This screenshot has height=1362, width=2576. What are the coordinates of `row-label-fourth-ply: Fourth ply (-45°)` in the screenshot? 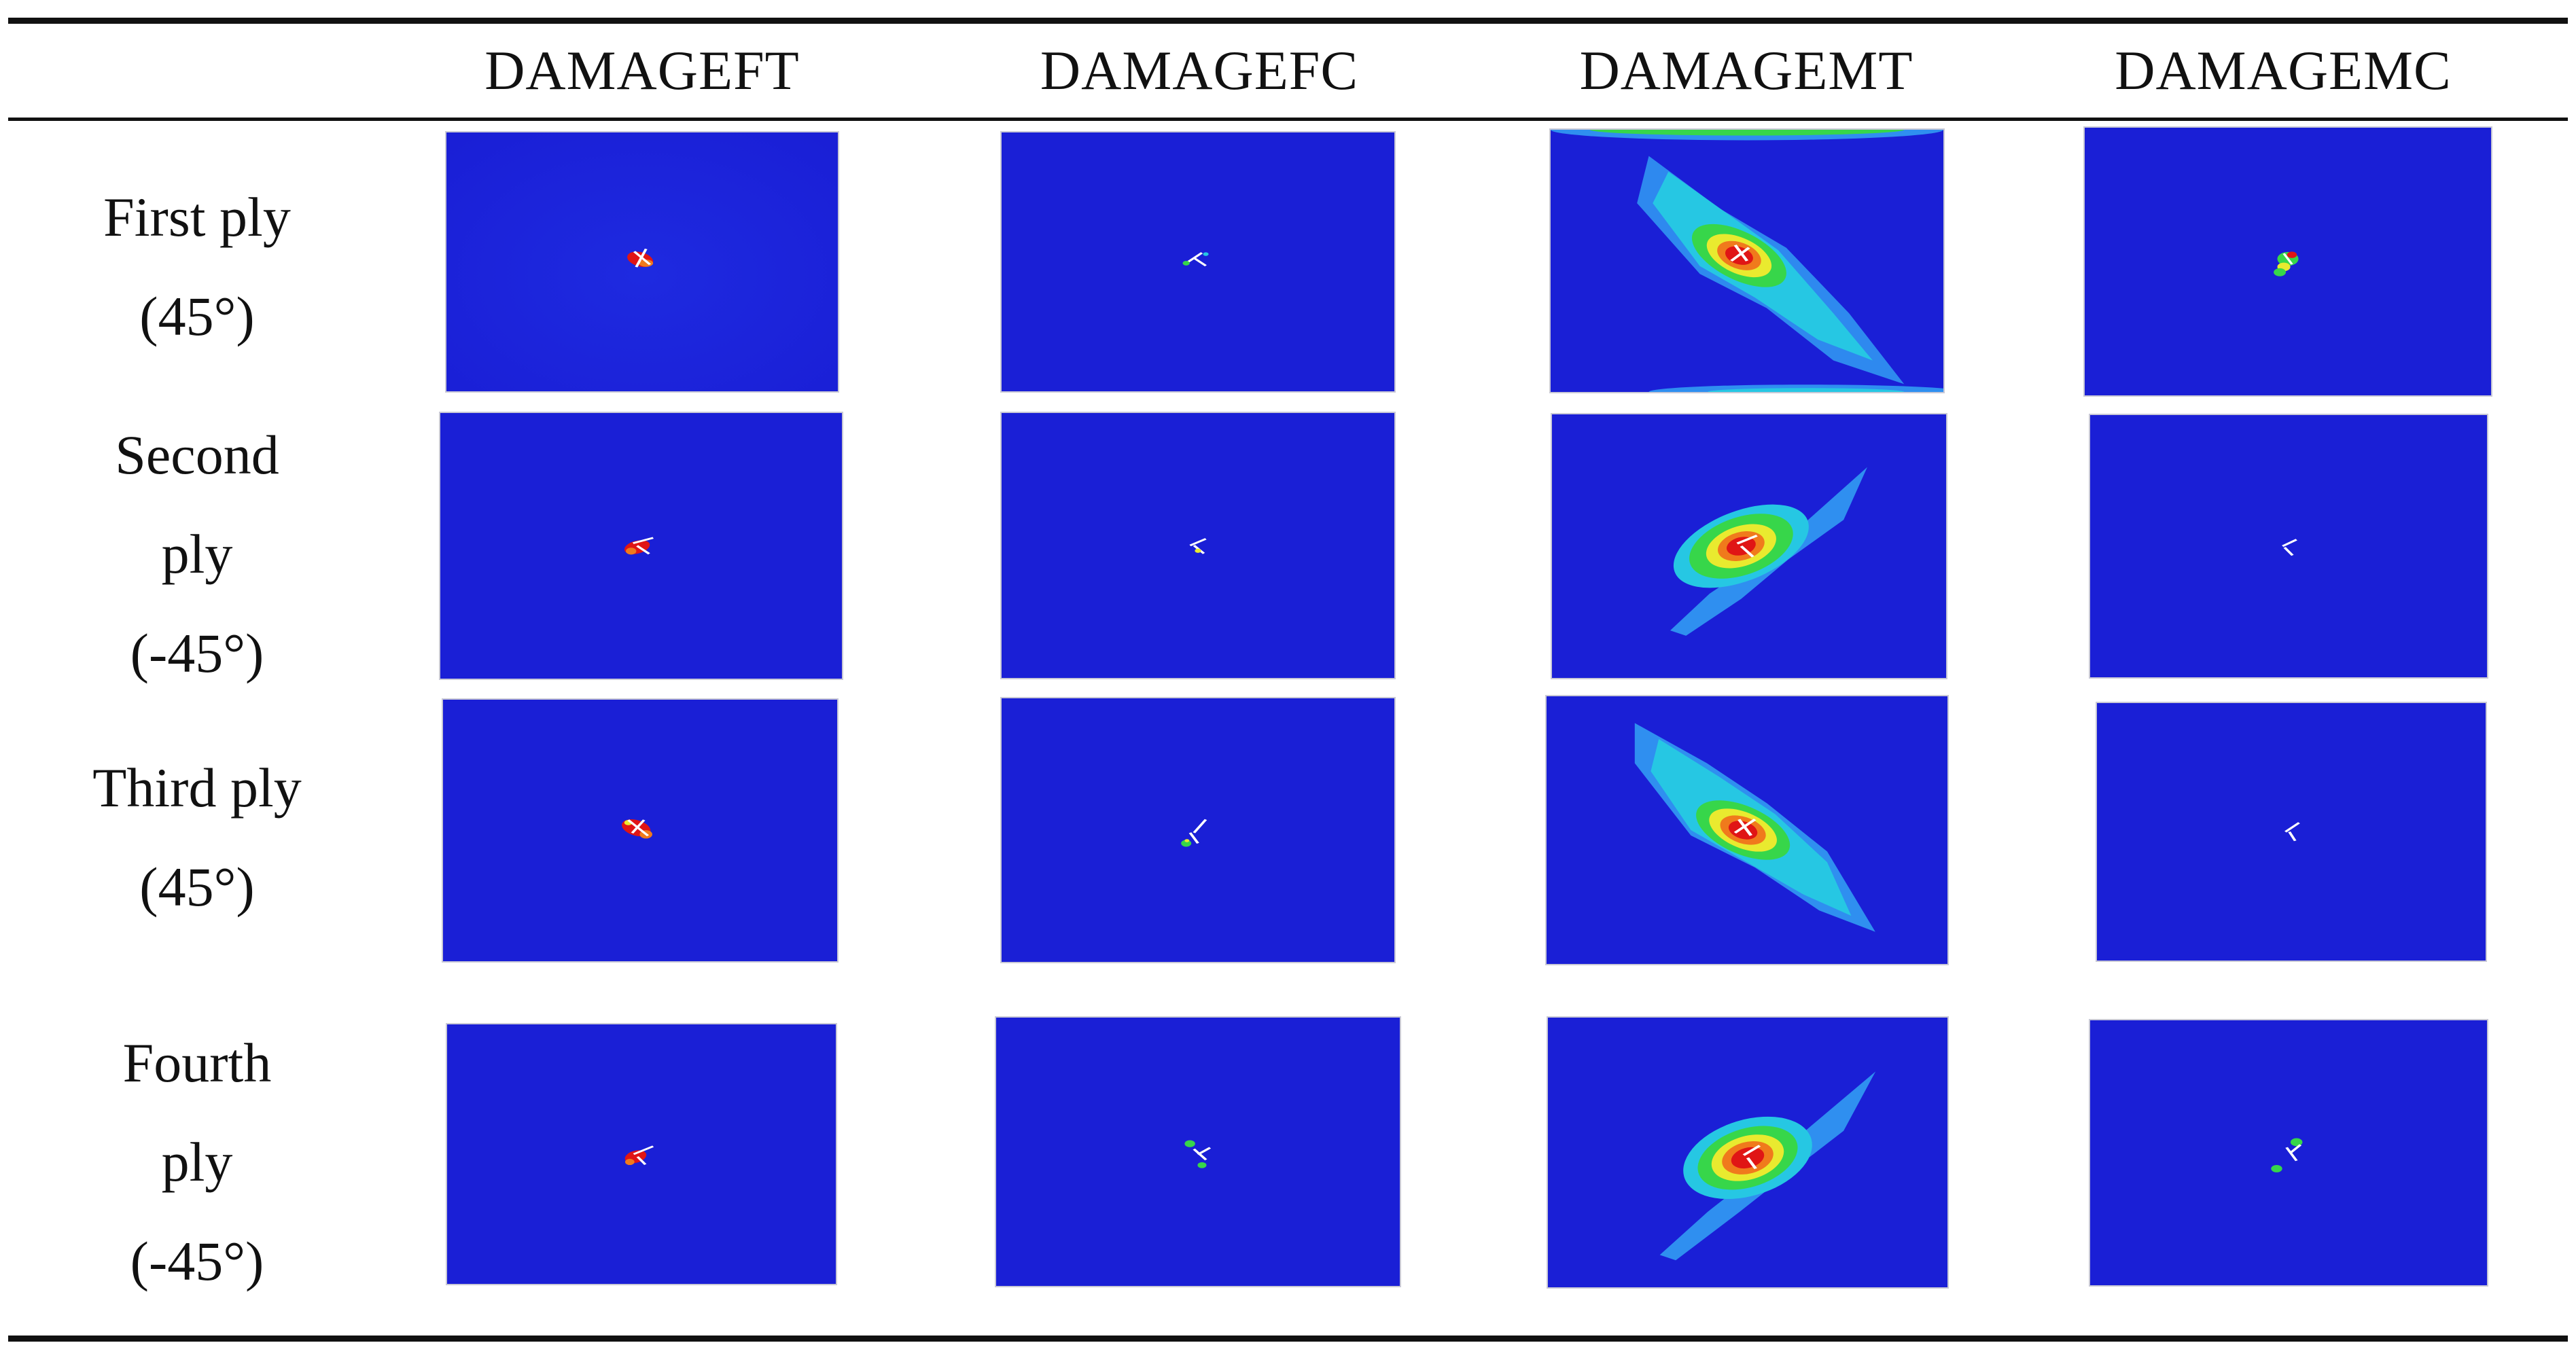 It's located at (197, 1162).